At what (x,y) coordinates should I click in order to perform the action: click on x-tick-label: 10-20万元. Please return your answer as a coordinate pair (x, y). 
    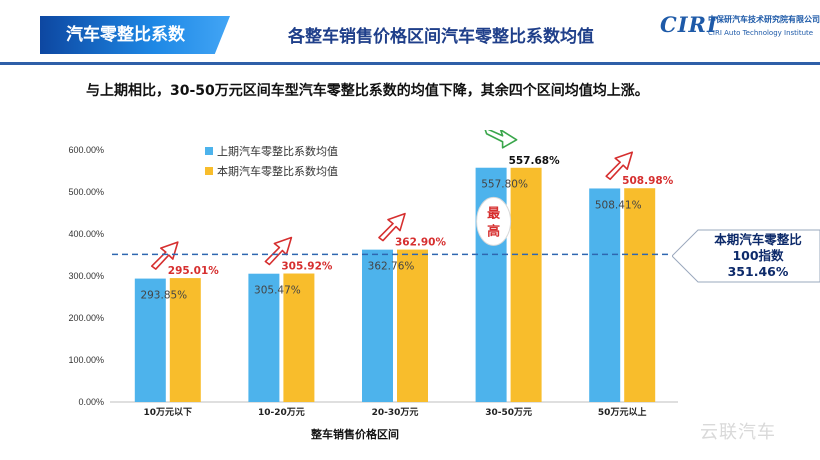
    Looking at the image, I should click on (281, 412).